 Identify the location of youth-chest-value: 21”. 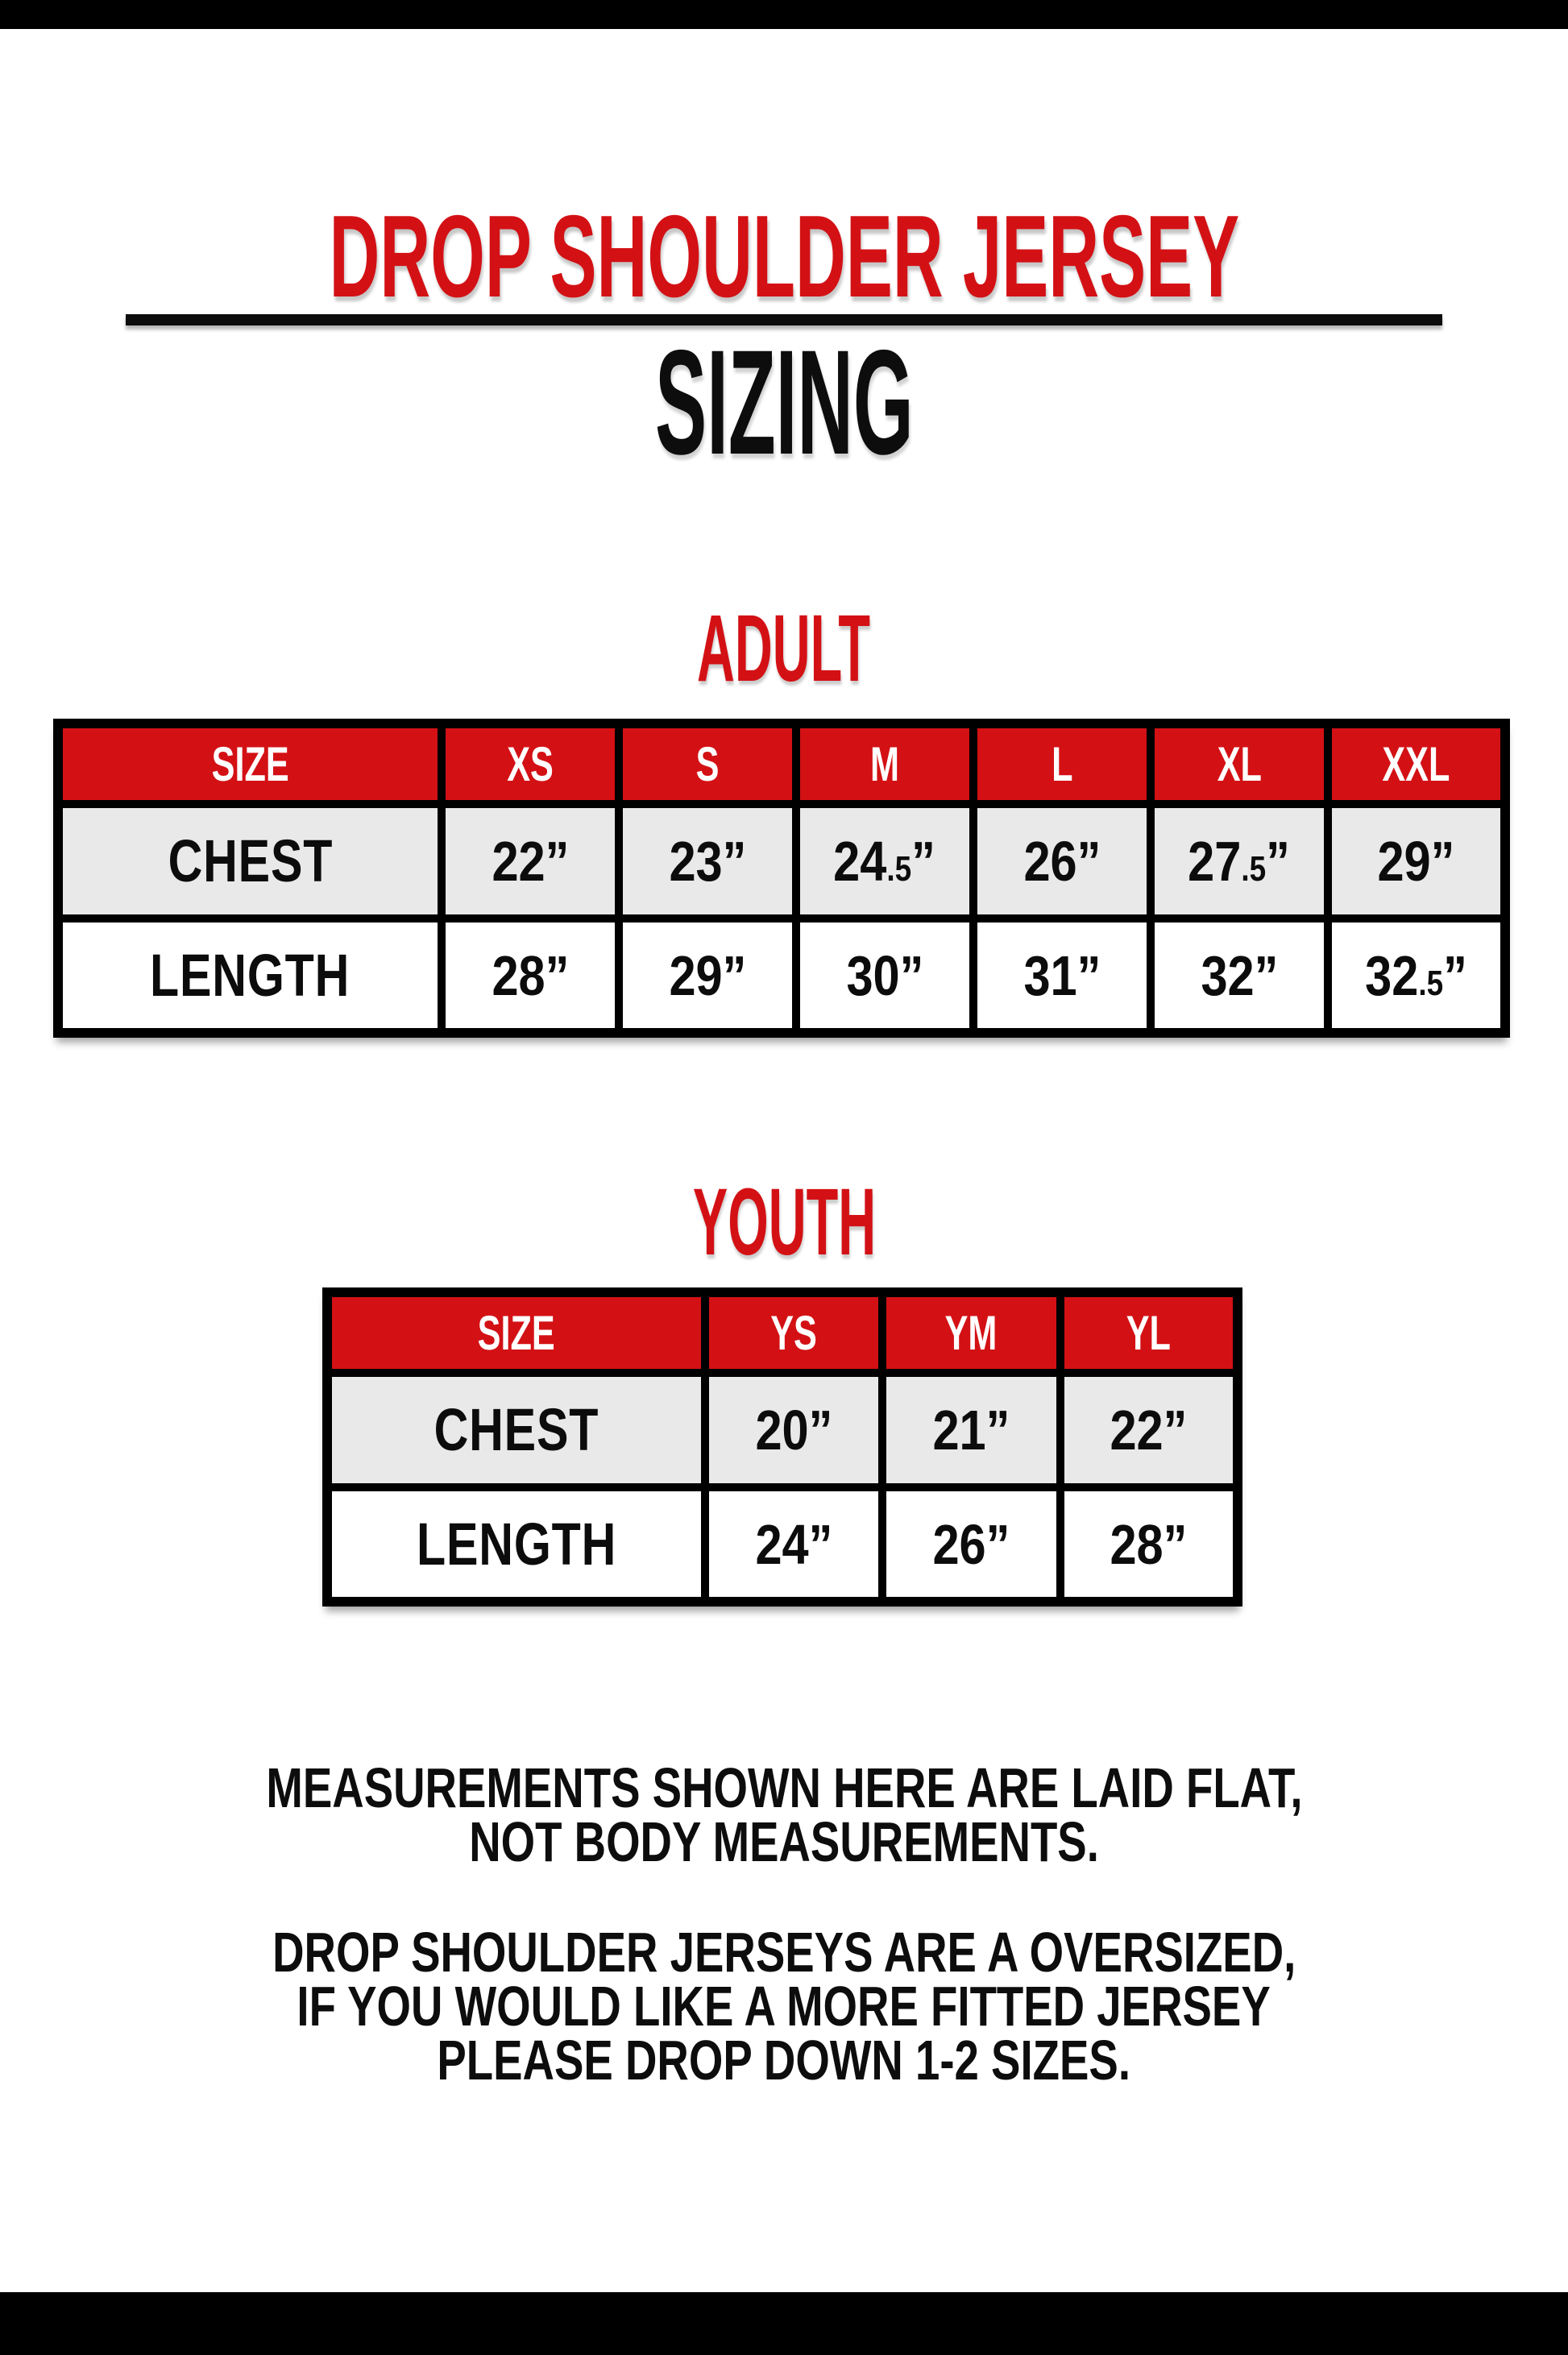
(971, 1430).